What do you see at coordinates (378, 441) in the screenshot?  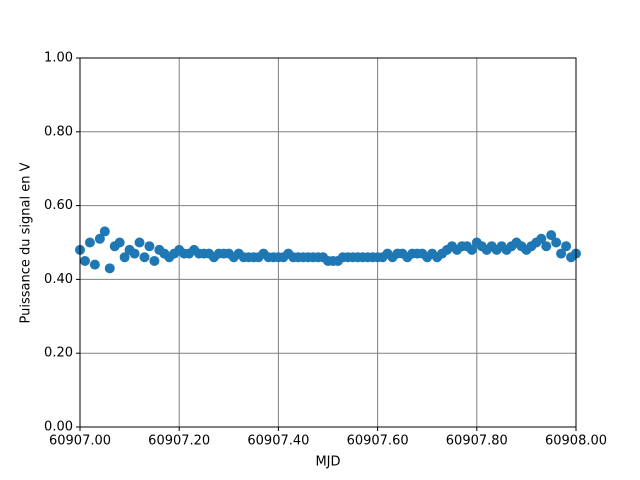 I see `x-tick-label: 60907.60` at bounding box center [378, 441].